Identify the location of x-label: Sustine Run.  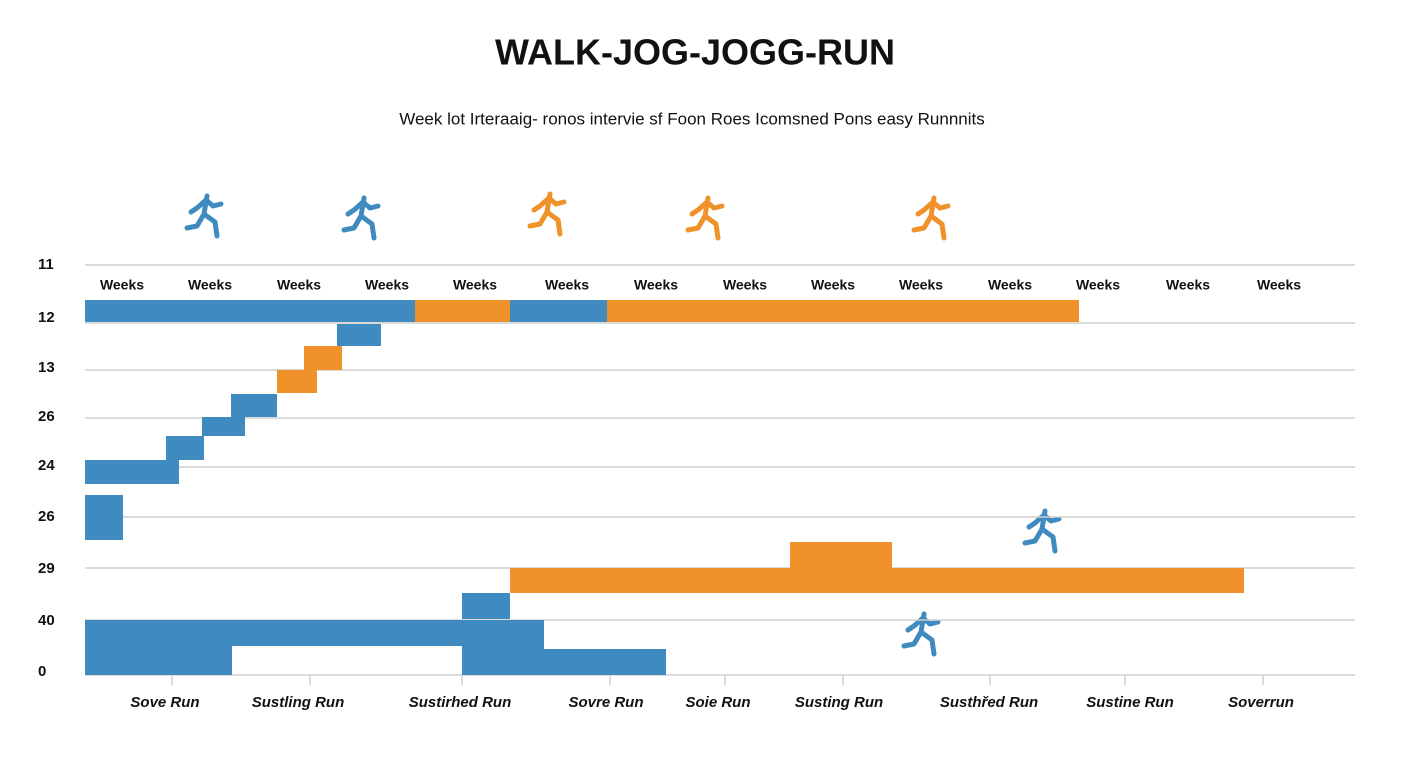
(1130, 702).